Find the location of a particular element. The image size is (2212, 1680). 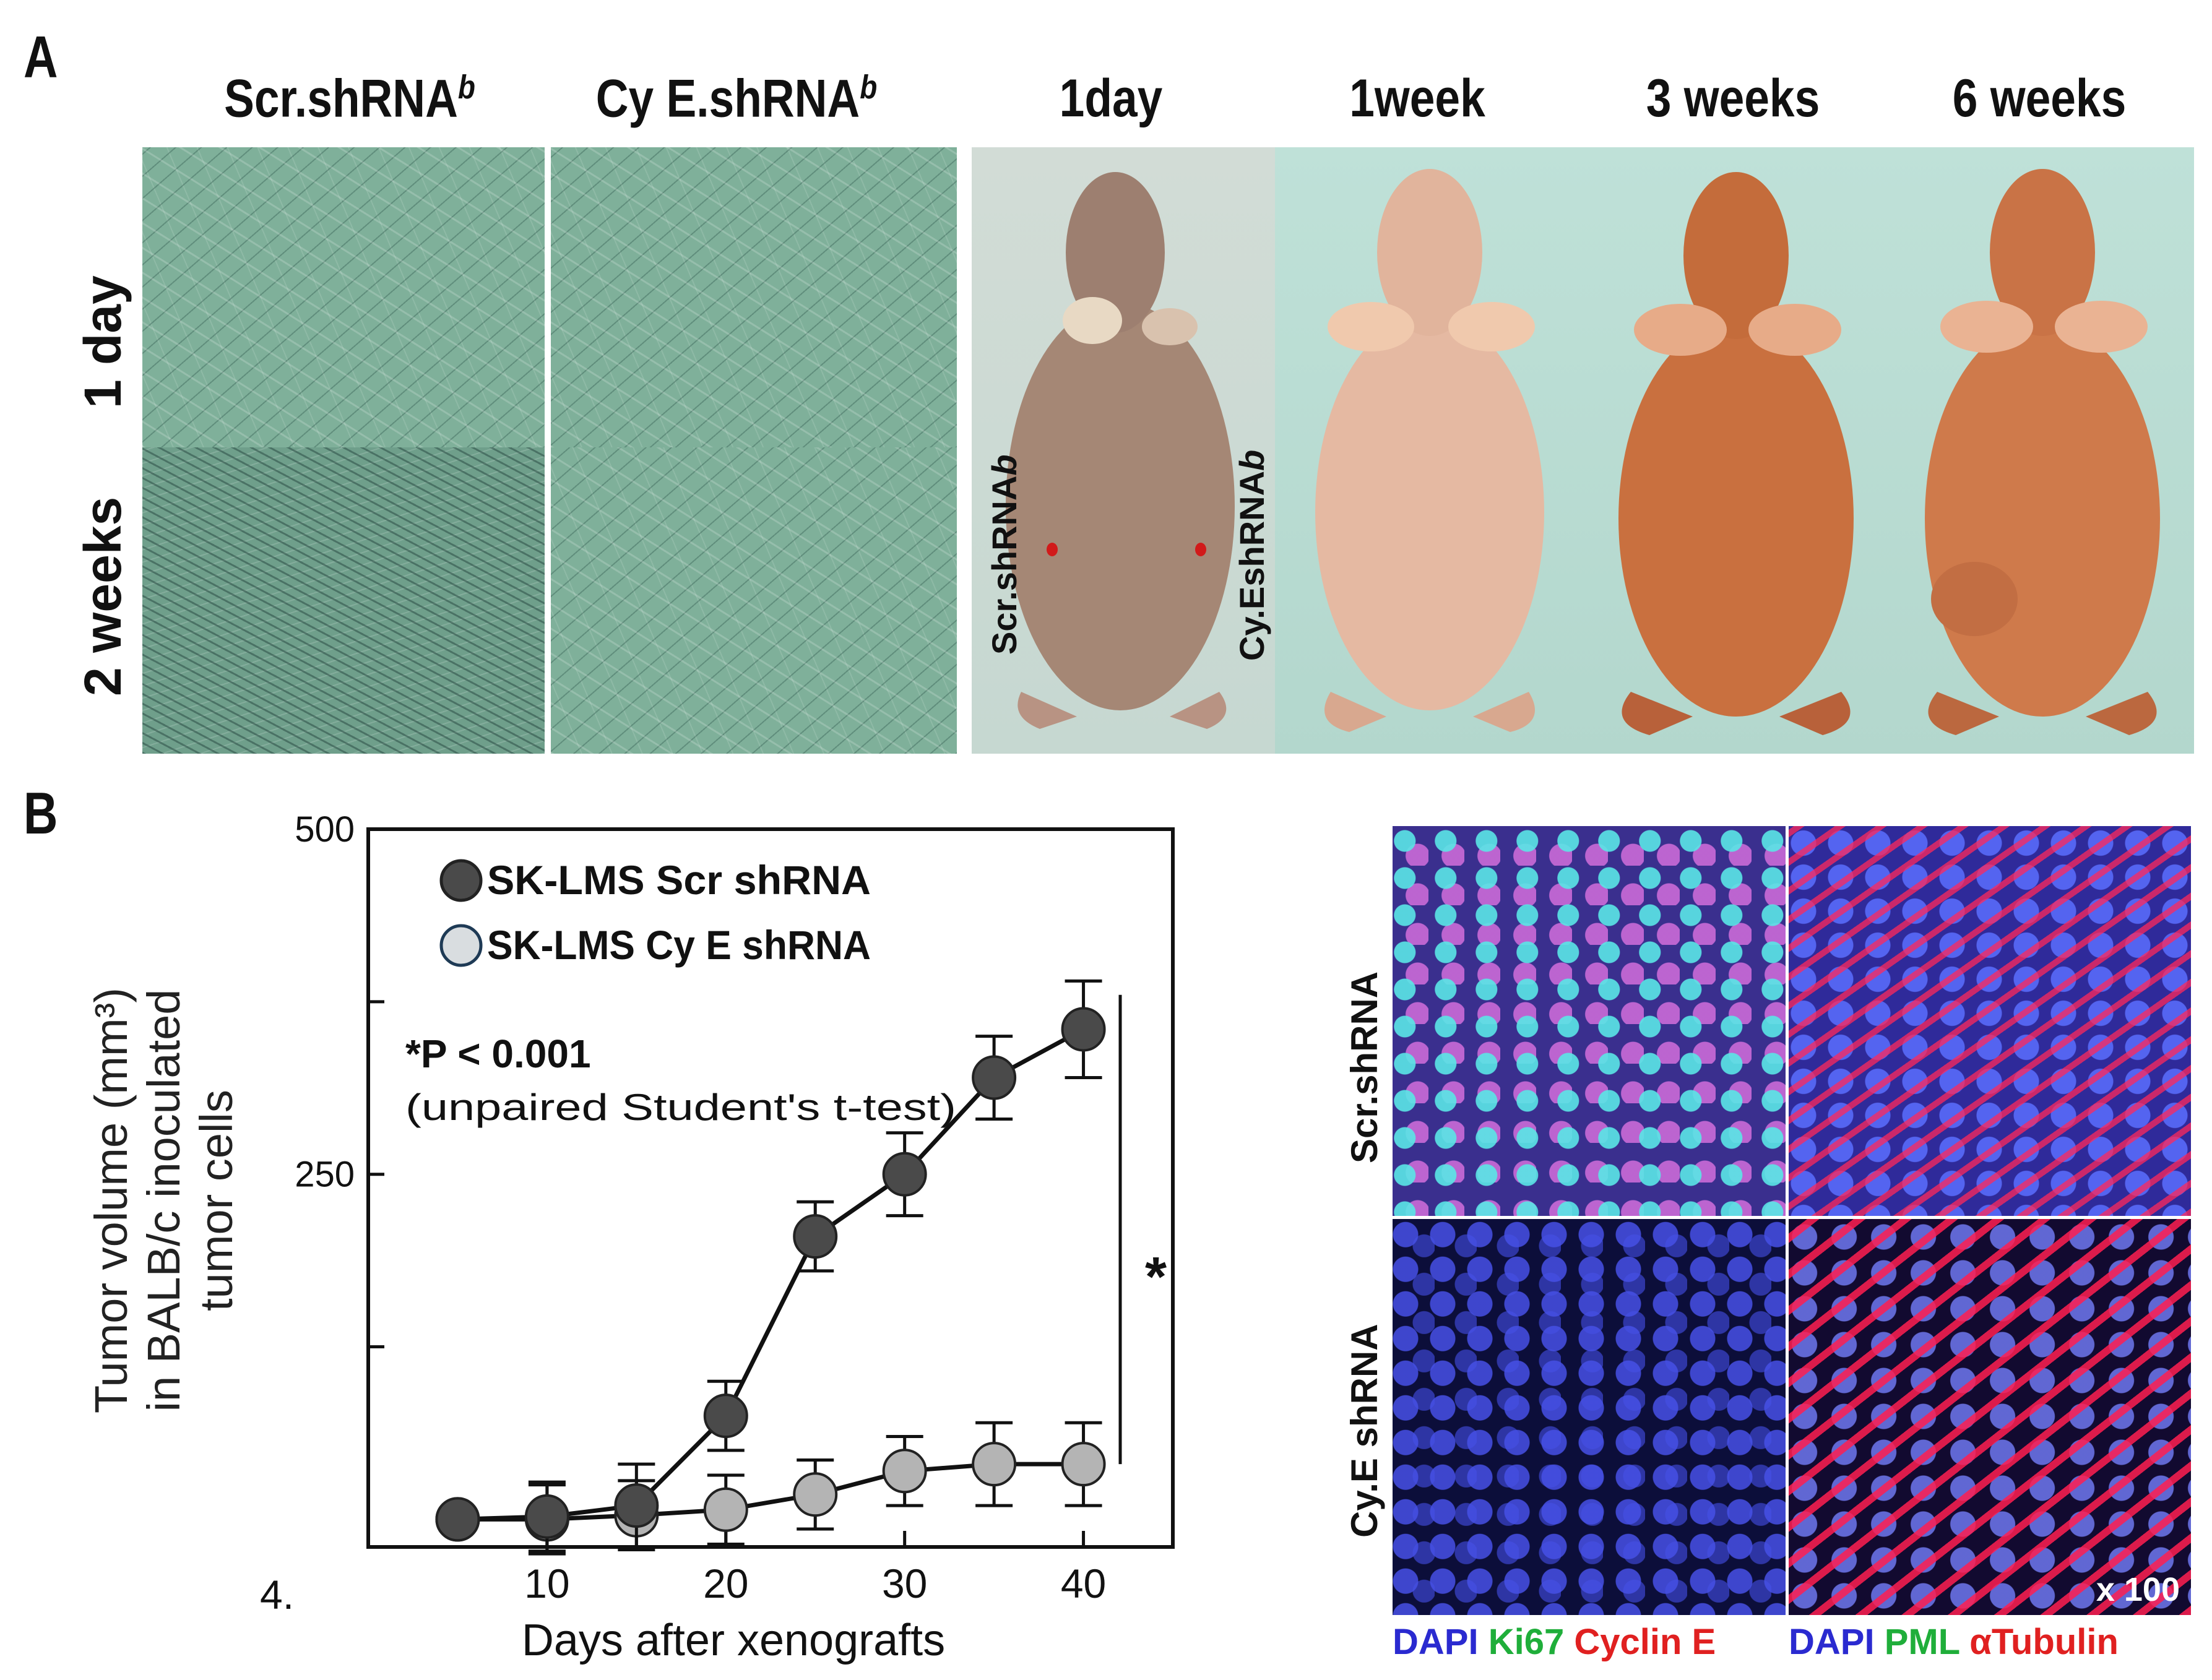

micrograph-scr-1day is located at coordinates (343, 297).